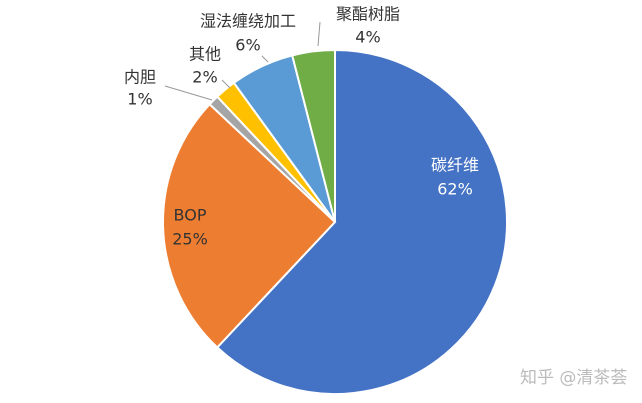 The height and width of the screenshot is (403, 642). I want to click on category-label: 其他, so click(205, 54).